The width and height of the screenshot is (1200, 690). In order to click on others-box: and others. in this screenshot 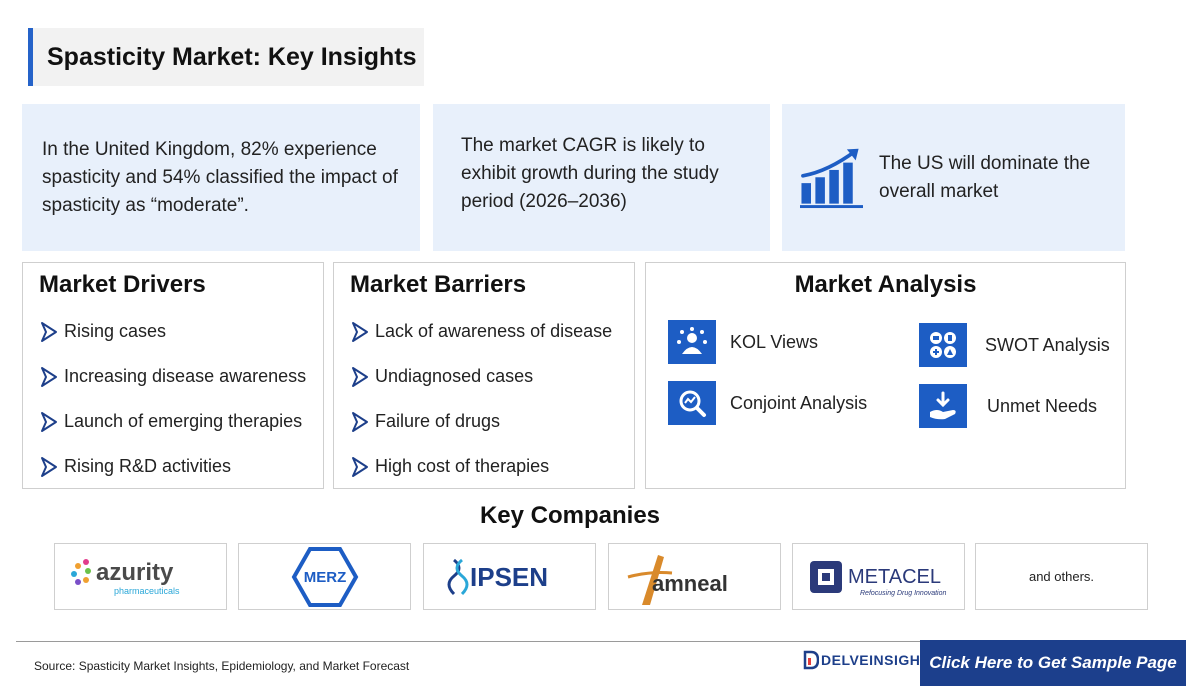, I will do `click(1061, 576)`.